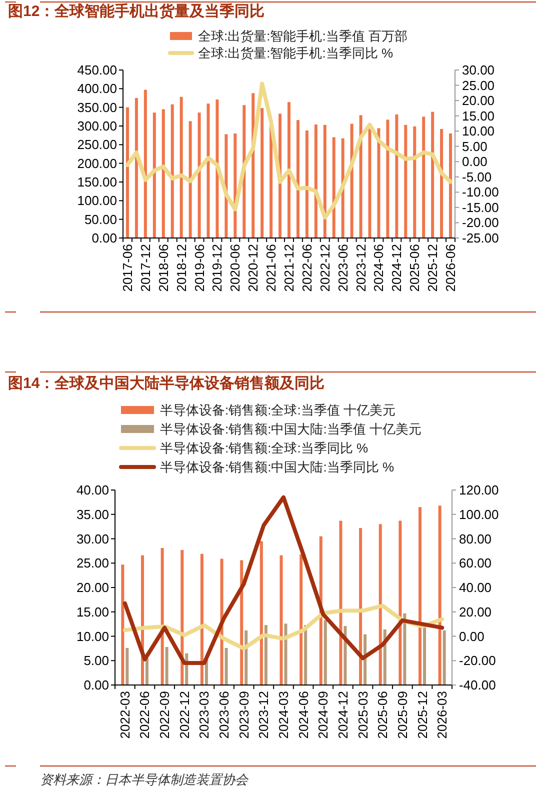 The image size is (536, 794). What do you see at coordinates (271, 268) in the screenshot?
I see `x-tick-label: 2021-06` at bounding box center [271, 268].